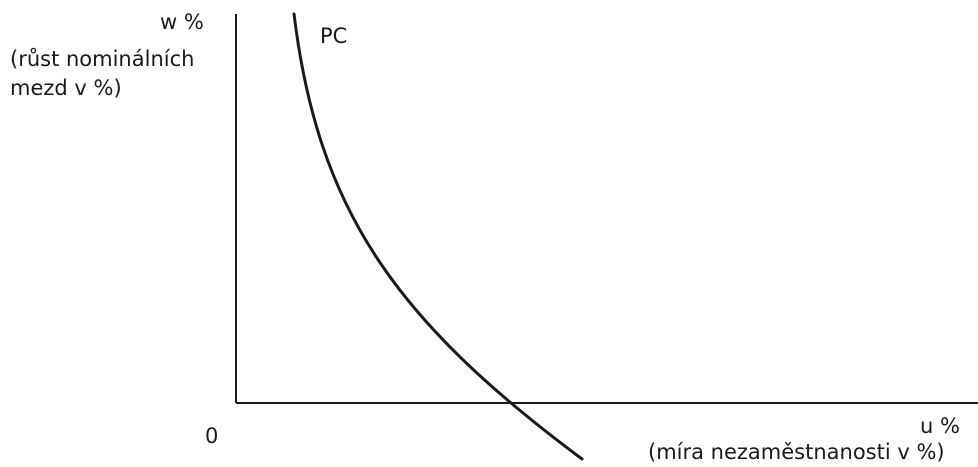  I want to click on y-axis-subtitle: (růst nominálních mezd v %), so click(102, 73).